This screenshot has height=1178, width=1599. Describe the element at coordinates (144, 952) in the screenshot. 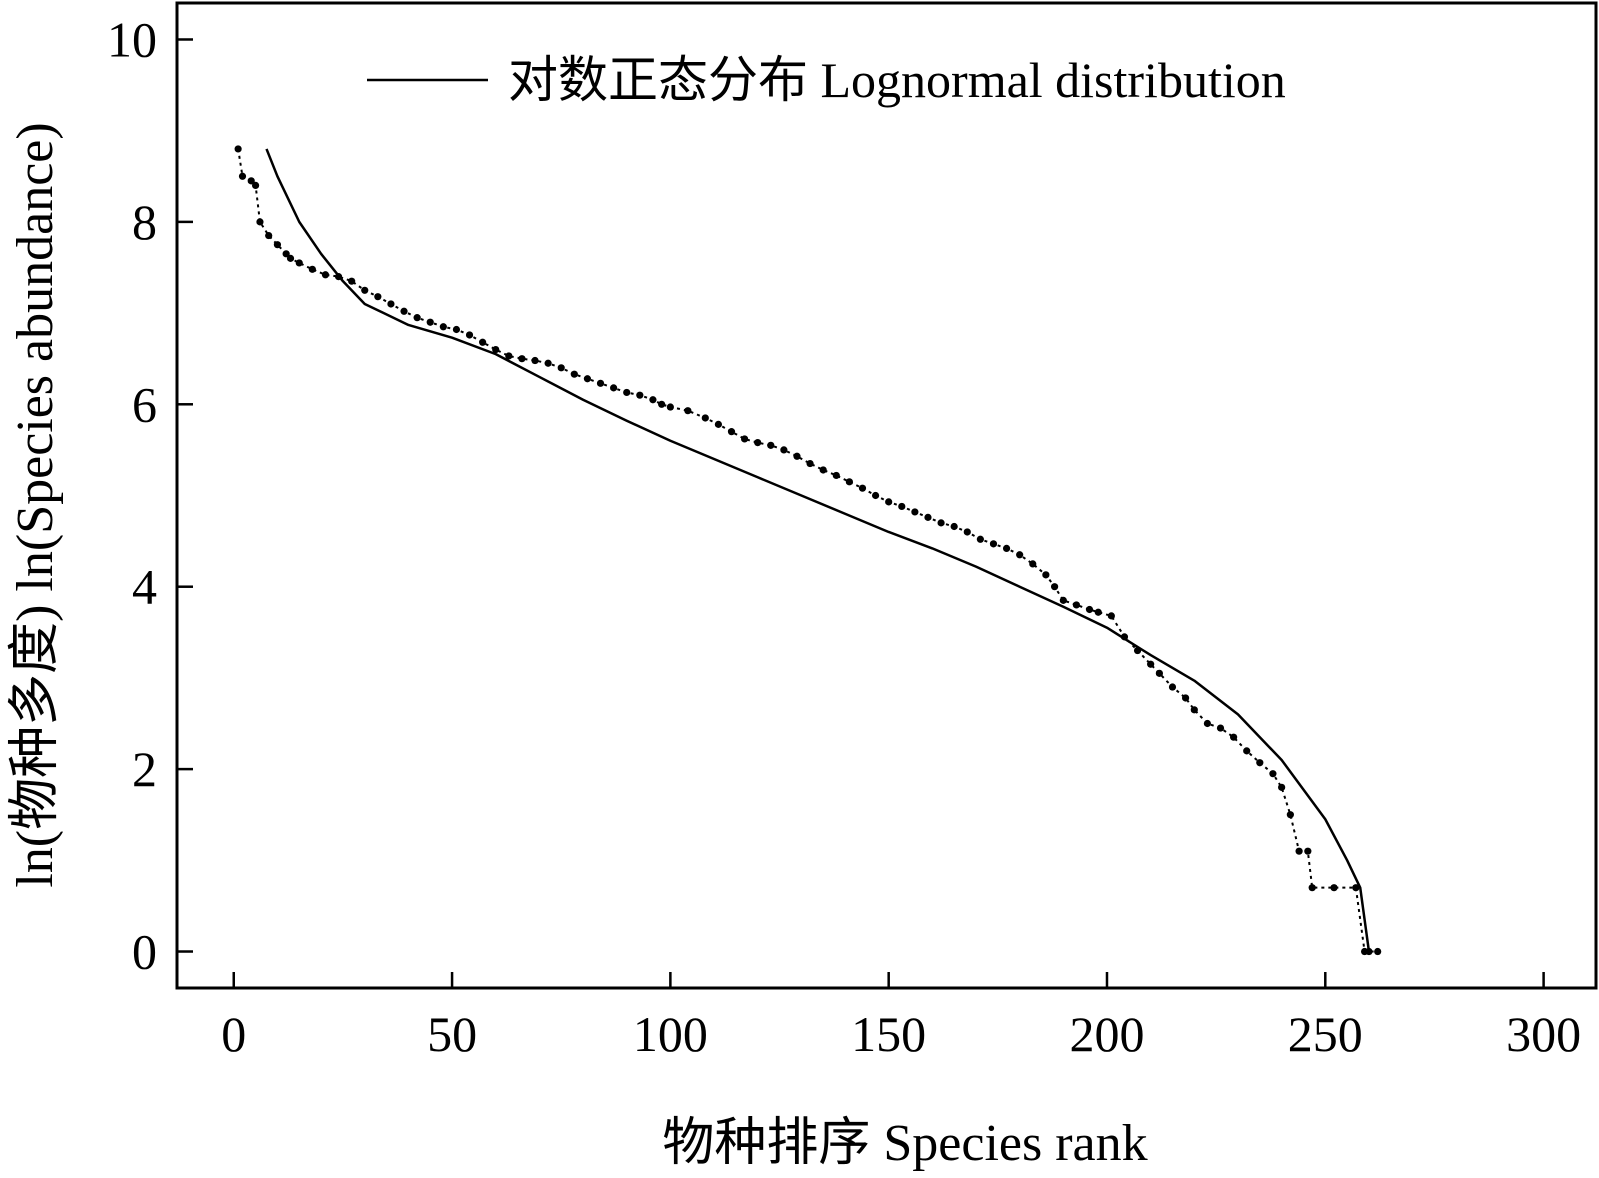

I see `y-tick-label: 0` at that location.